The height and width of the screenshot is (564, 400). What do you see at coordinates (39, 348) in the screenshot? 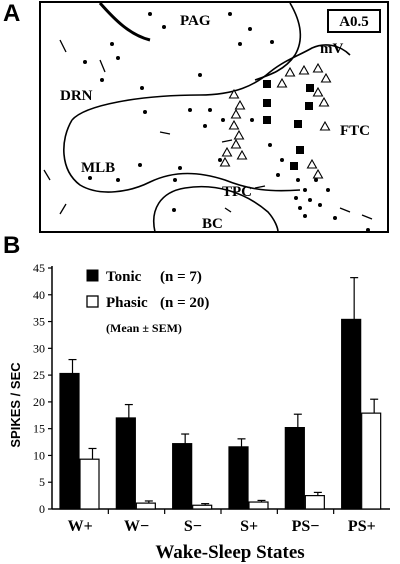
I see `y-tick-label: 30` at bounding box center [39, 348].